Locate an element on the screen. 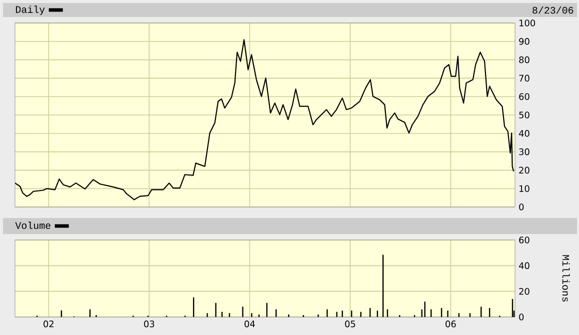 This screenshot has height=335, width=579. y-tick-label: 50 is located at coordinates (524, 115).